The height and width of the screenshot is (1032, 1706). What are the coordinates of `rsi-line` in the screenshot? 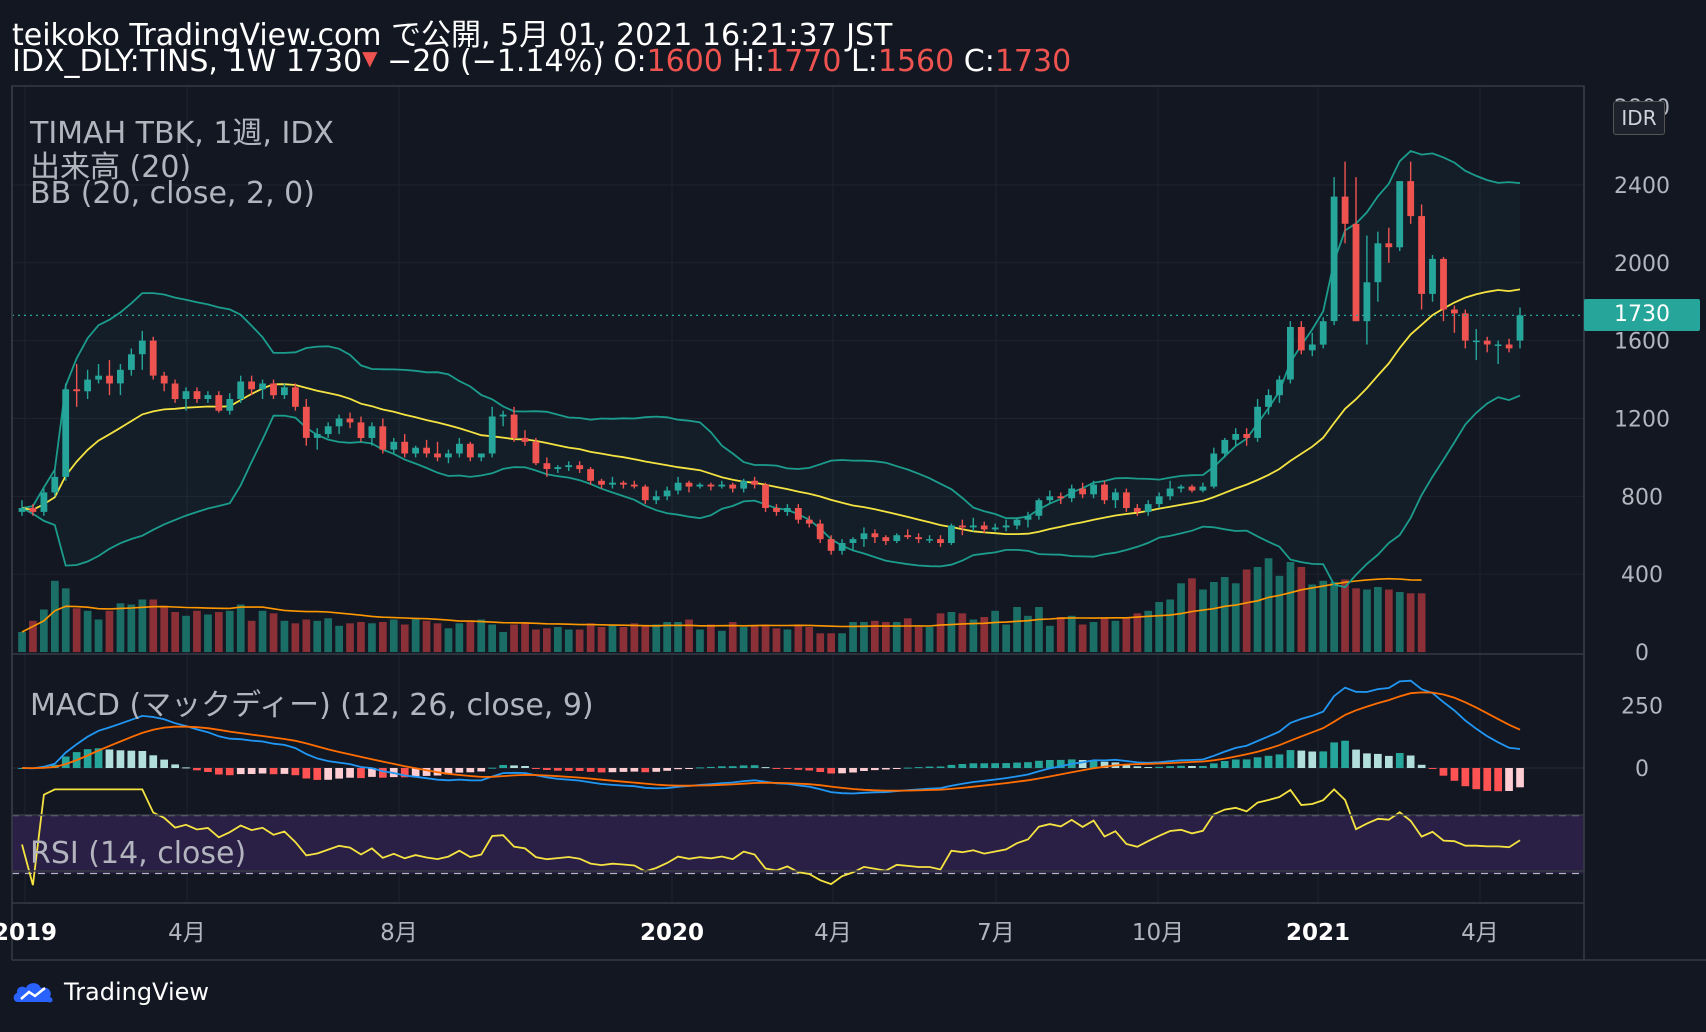 It's located at (771, 837).